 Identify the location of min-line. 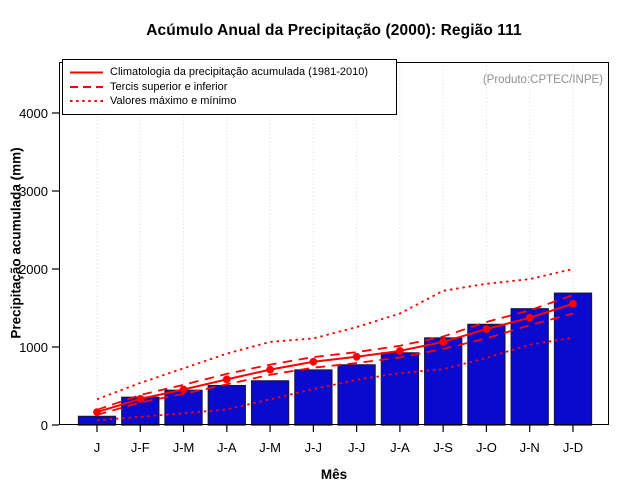
(335, 379).